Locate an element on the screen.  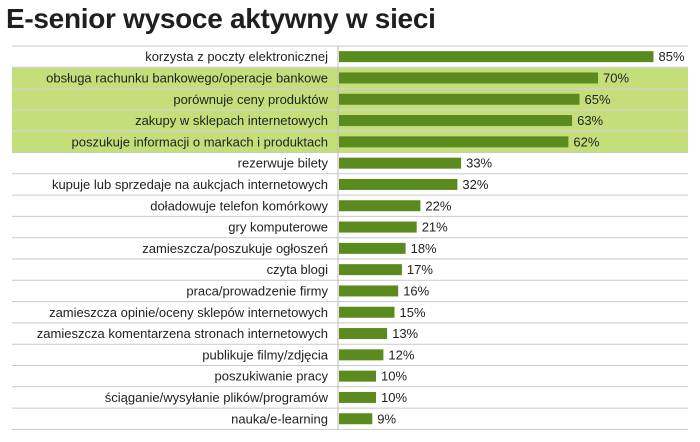
category-label: korzysta z poczty elektronicznej is located at coordinates (236, 56).